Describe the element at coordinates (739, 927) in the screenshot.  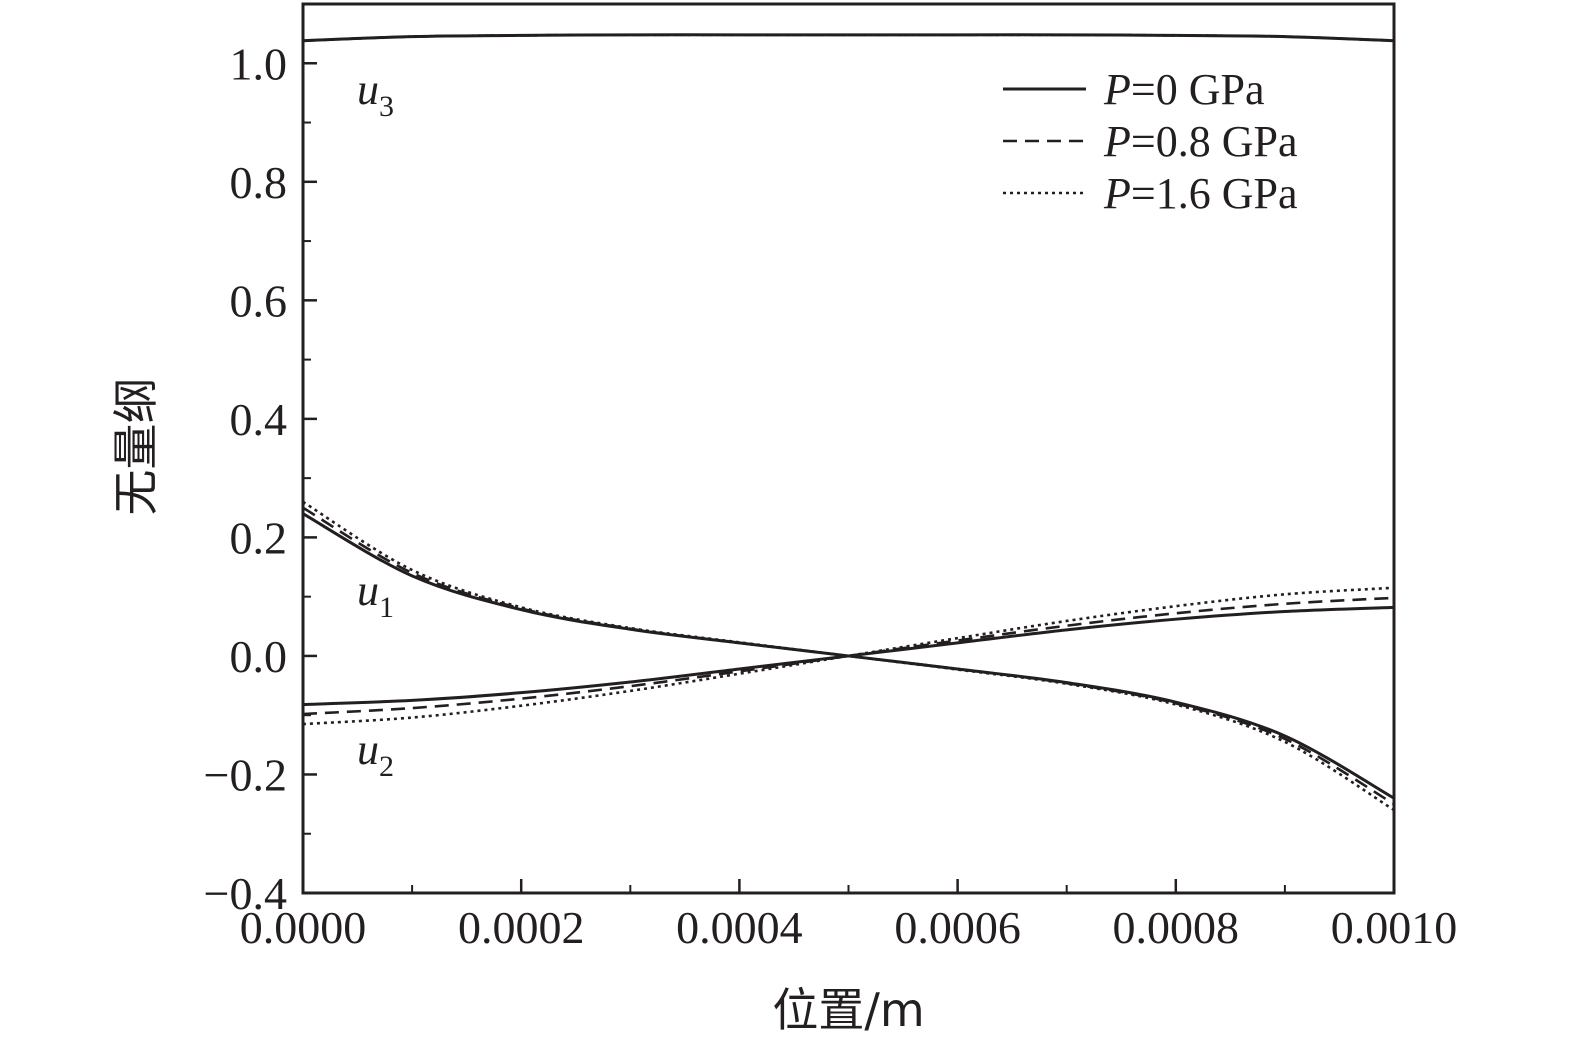
I see `x-tick-label: 0.0004` at that location.